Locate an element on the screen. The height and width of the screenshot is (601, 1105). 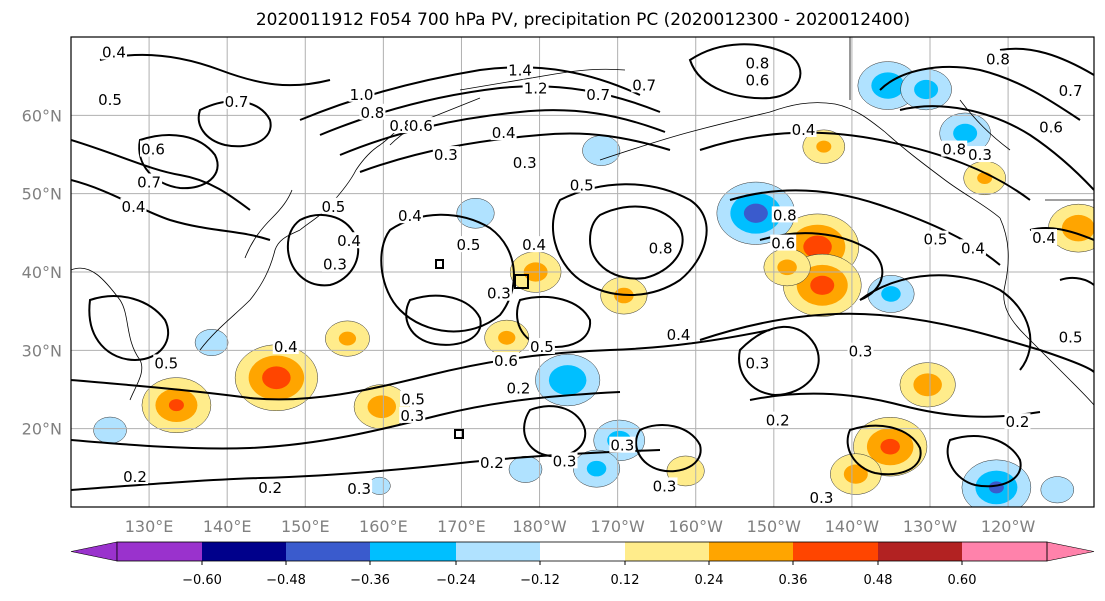
colorbar-tick-label: 0.24 is located at coordinates (709, 580).